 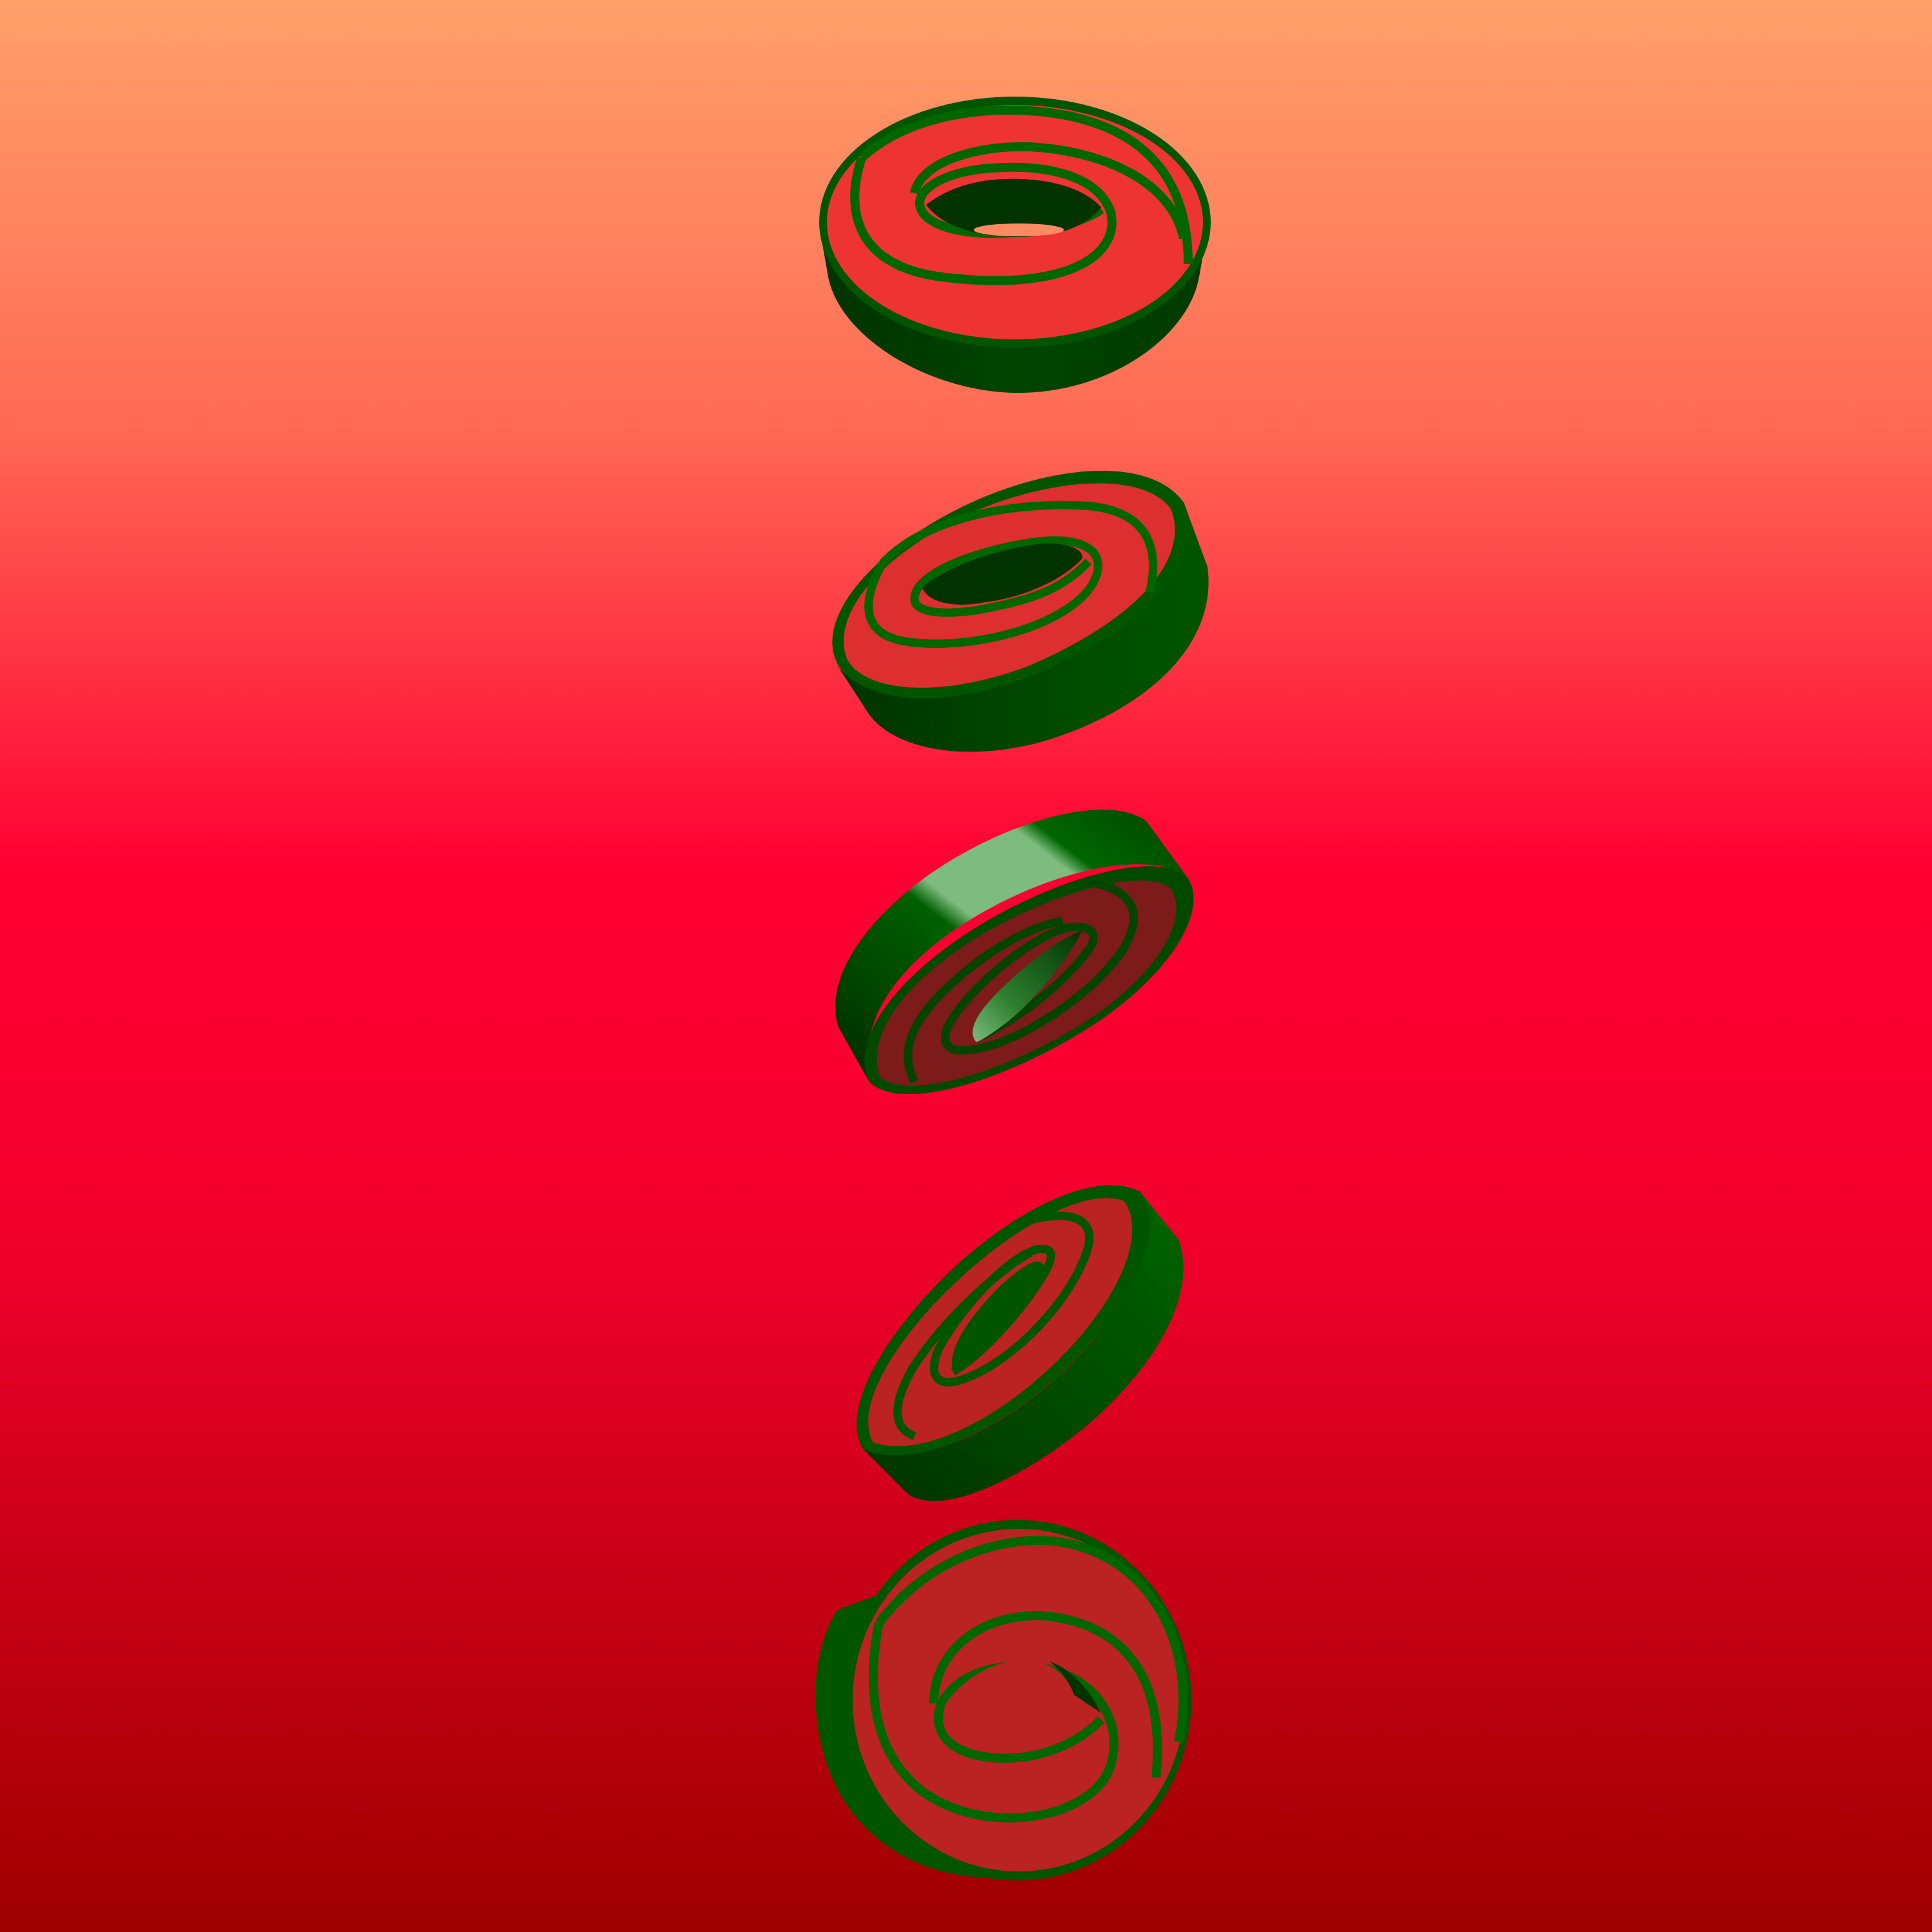 What do you see at coordinates (1019, 230) in the screenshot?
I see `ring-hole-through` at bounding box center [1019, 230].